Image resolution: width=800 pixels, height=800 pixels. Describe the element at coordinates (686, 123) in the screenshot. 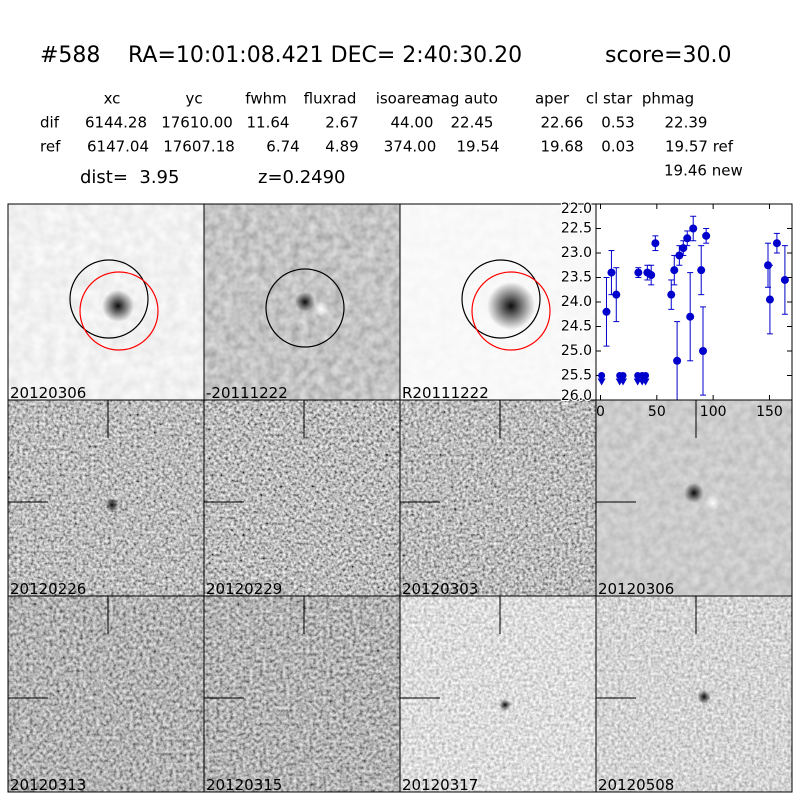

I see `table-cell: 22.39` at that location.